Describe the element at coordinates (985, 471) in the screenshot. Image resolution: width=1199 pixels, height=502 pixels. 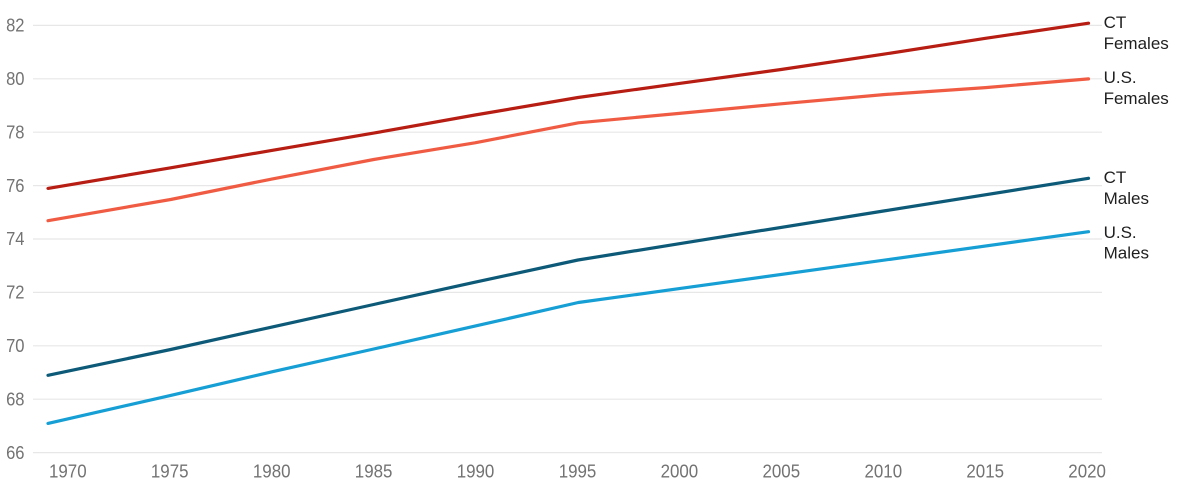
I see `svg-text: 2015` at that location.